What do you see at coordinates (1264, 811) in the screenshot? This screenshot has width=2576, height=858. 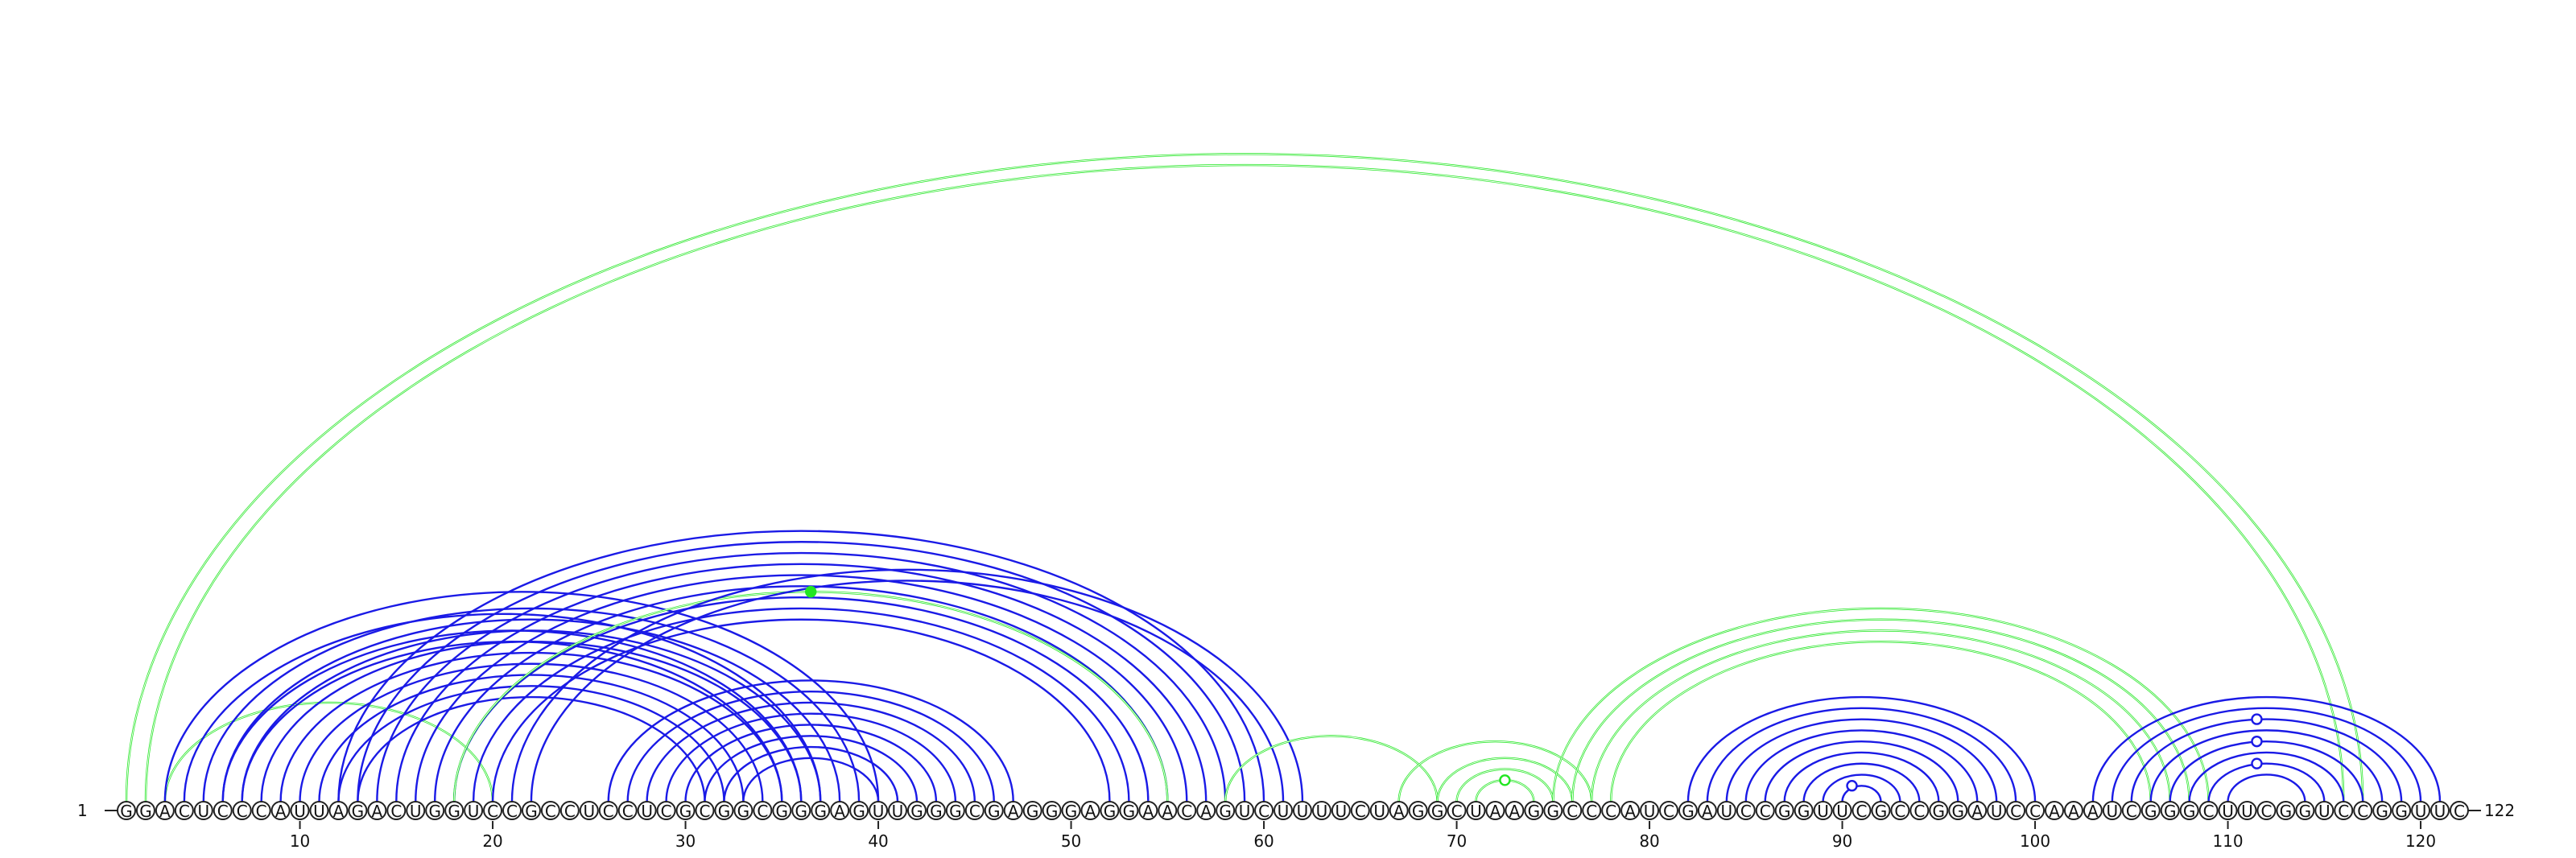 I see `base-60: C` at bounding box center [1264, 811].